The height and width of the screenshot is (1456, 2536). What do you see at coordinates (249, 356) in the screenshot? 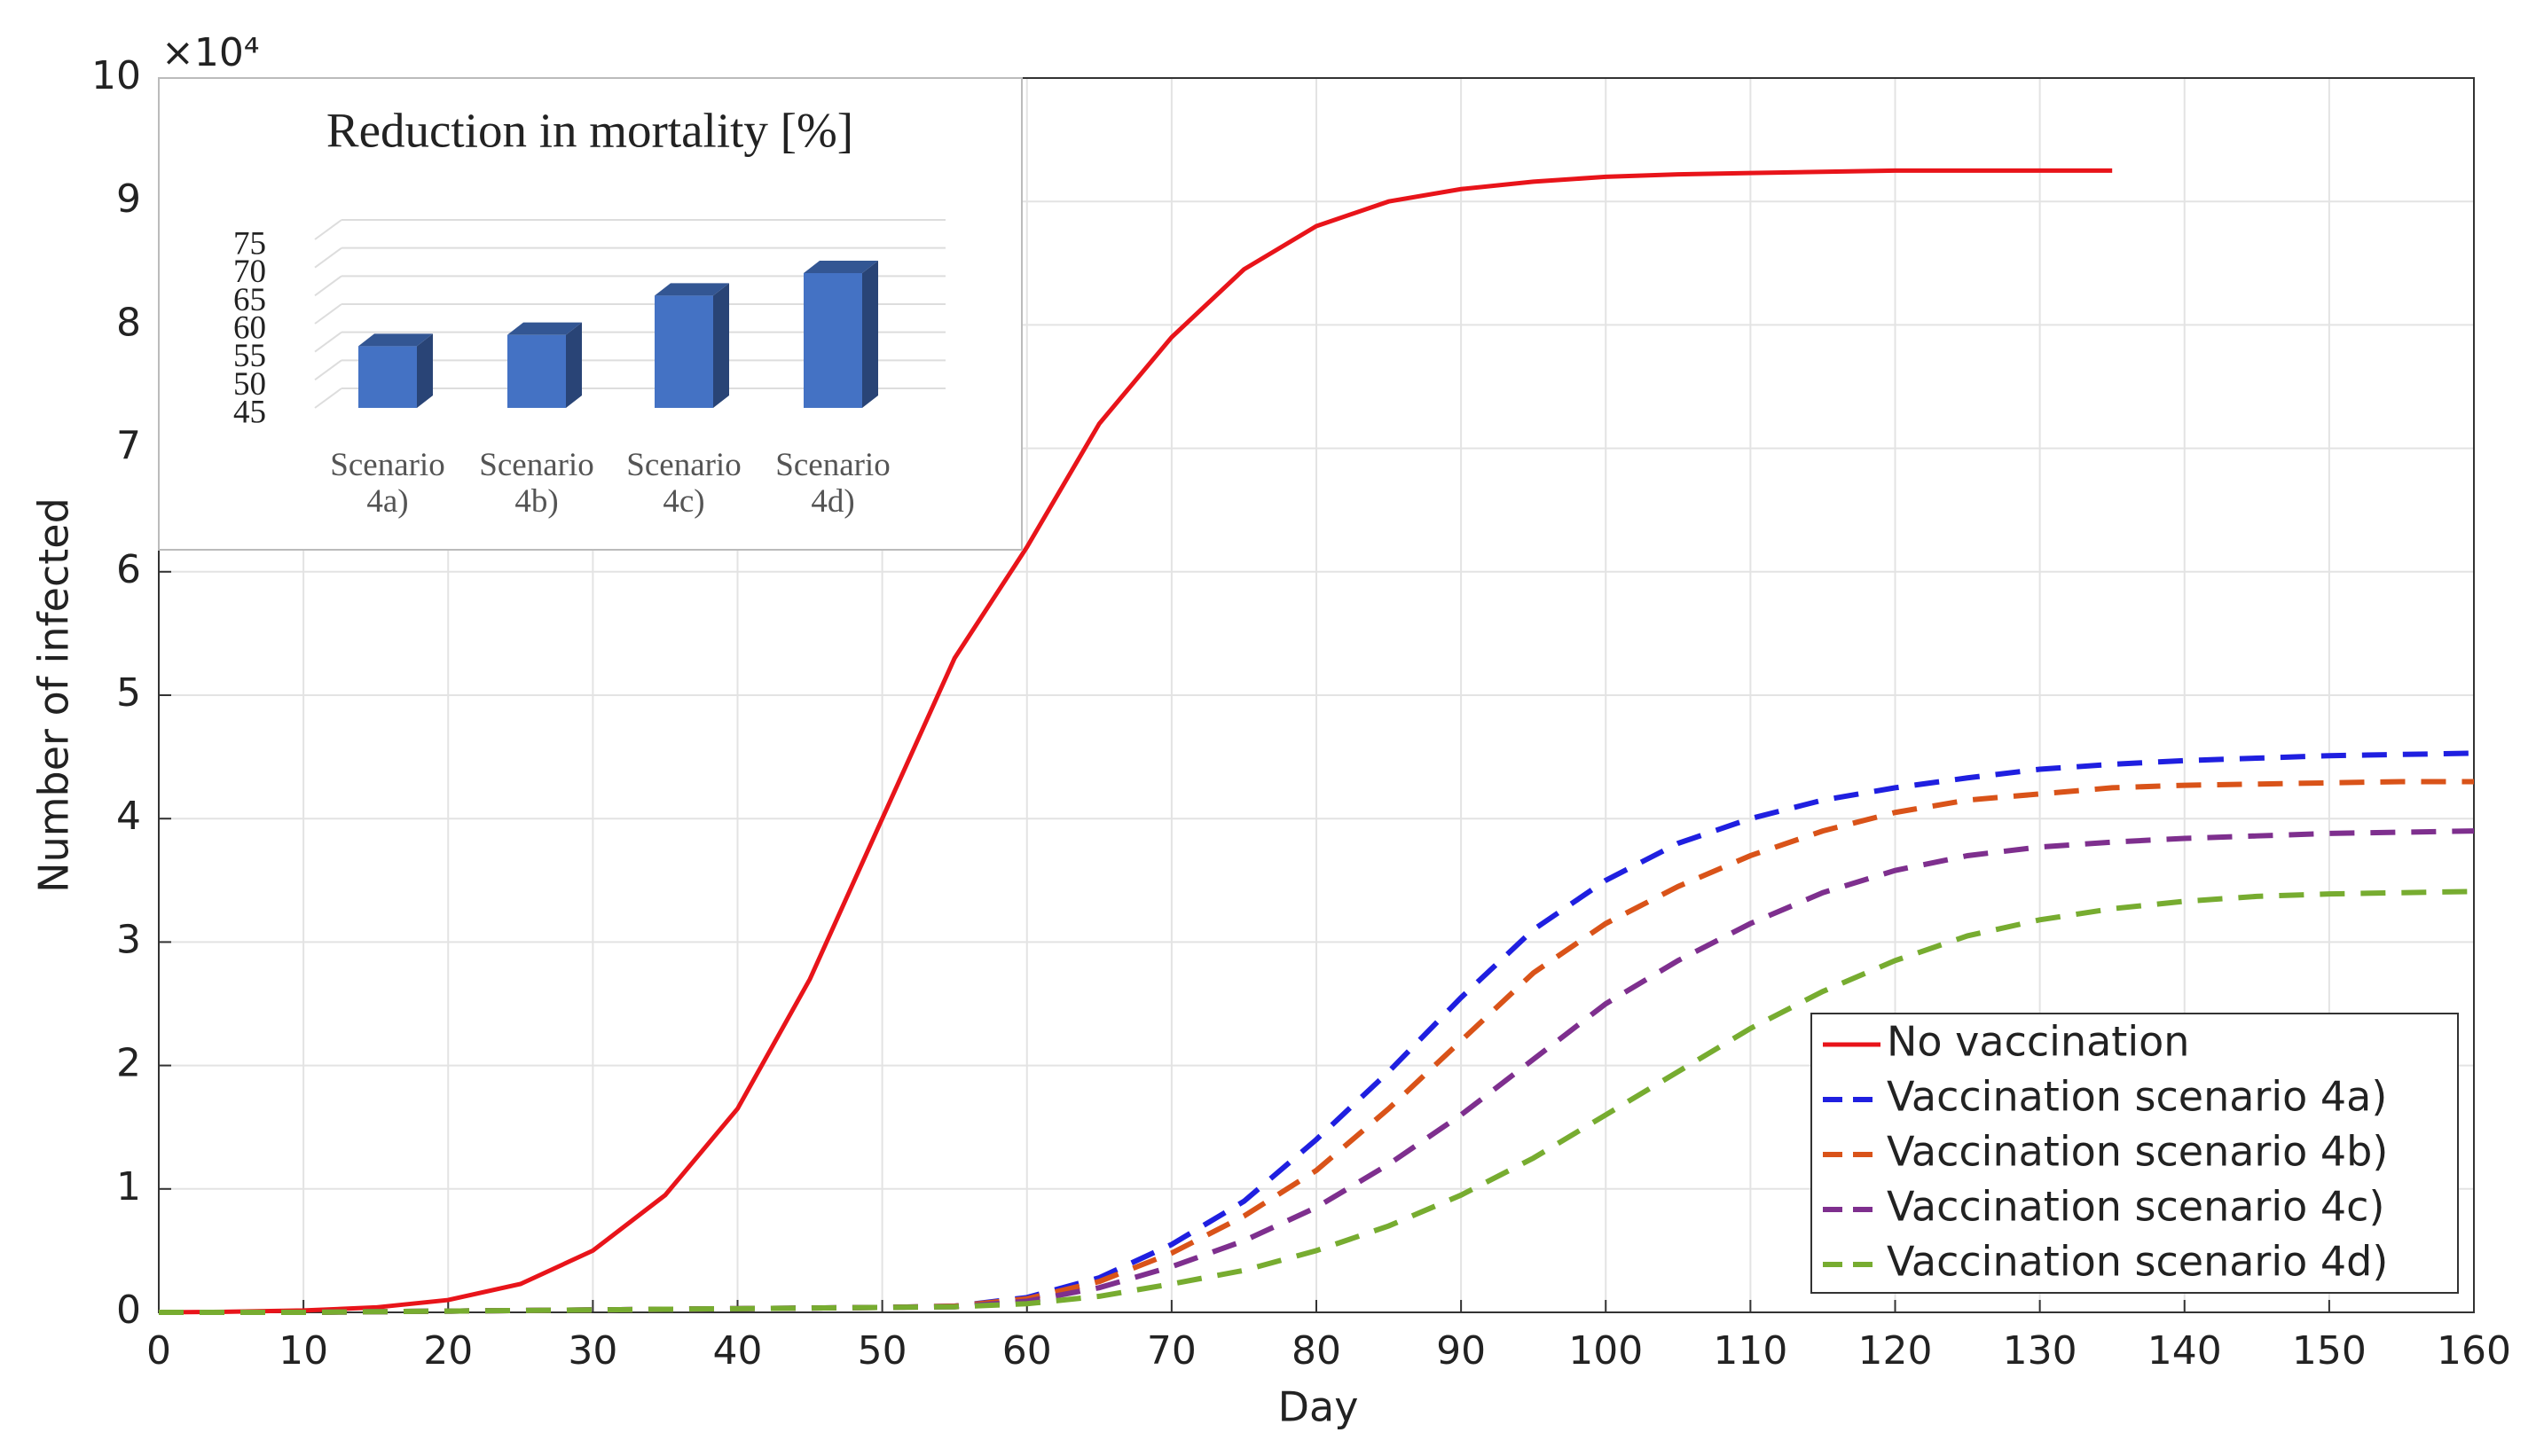
I see `inset-y-tick-label: 55` at bounding box center [249, 356].